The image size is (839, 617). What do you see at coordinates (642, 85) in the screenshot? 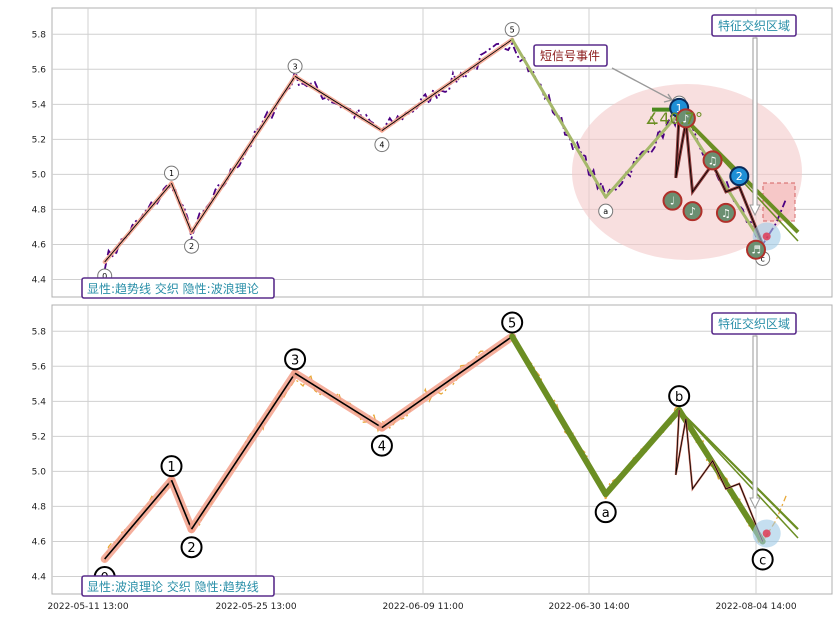
I see `event-arrow` at bounding box center [642, 85].